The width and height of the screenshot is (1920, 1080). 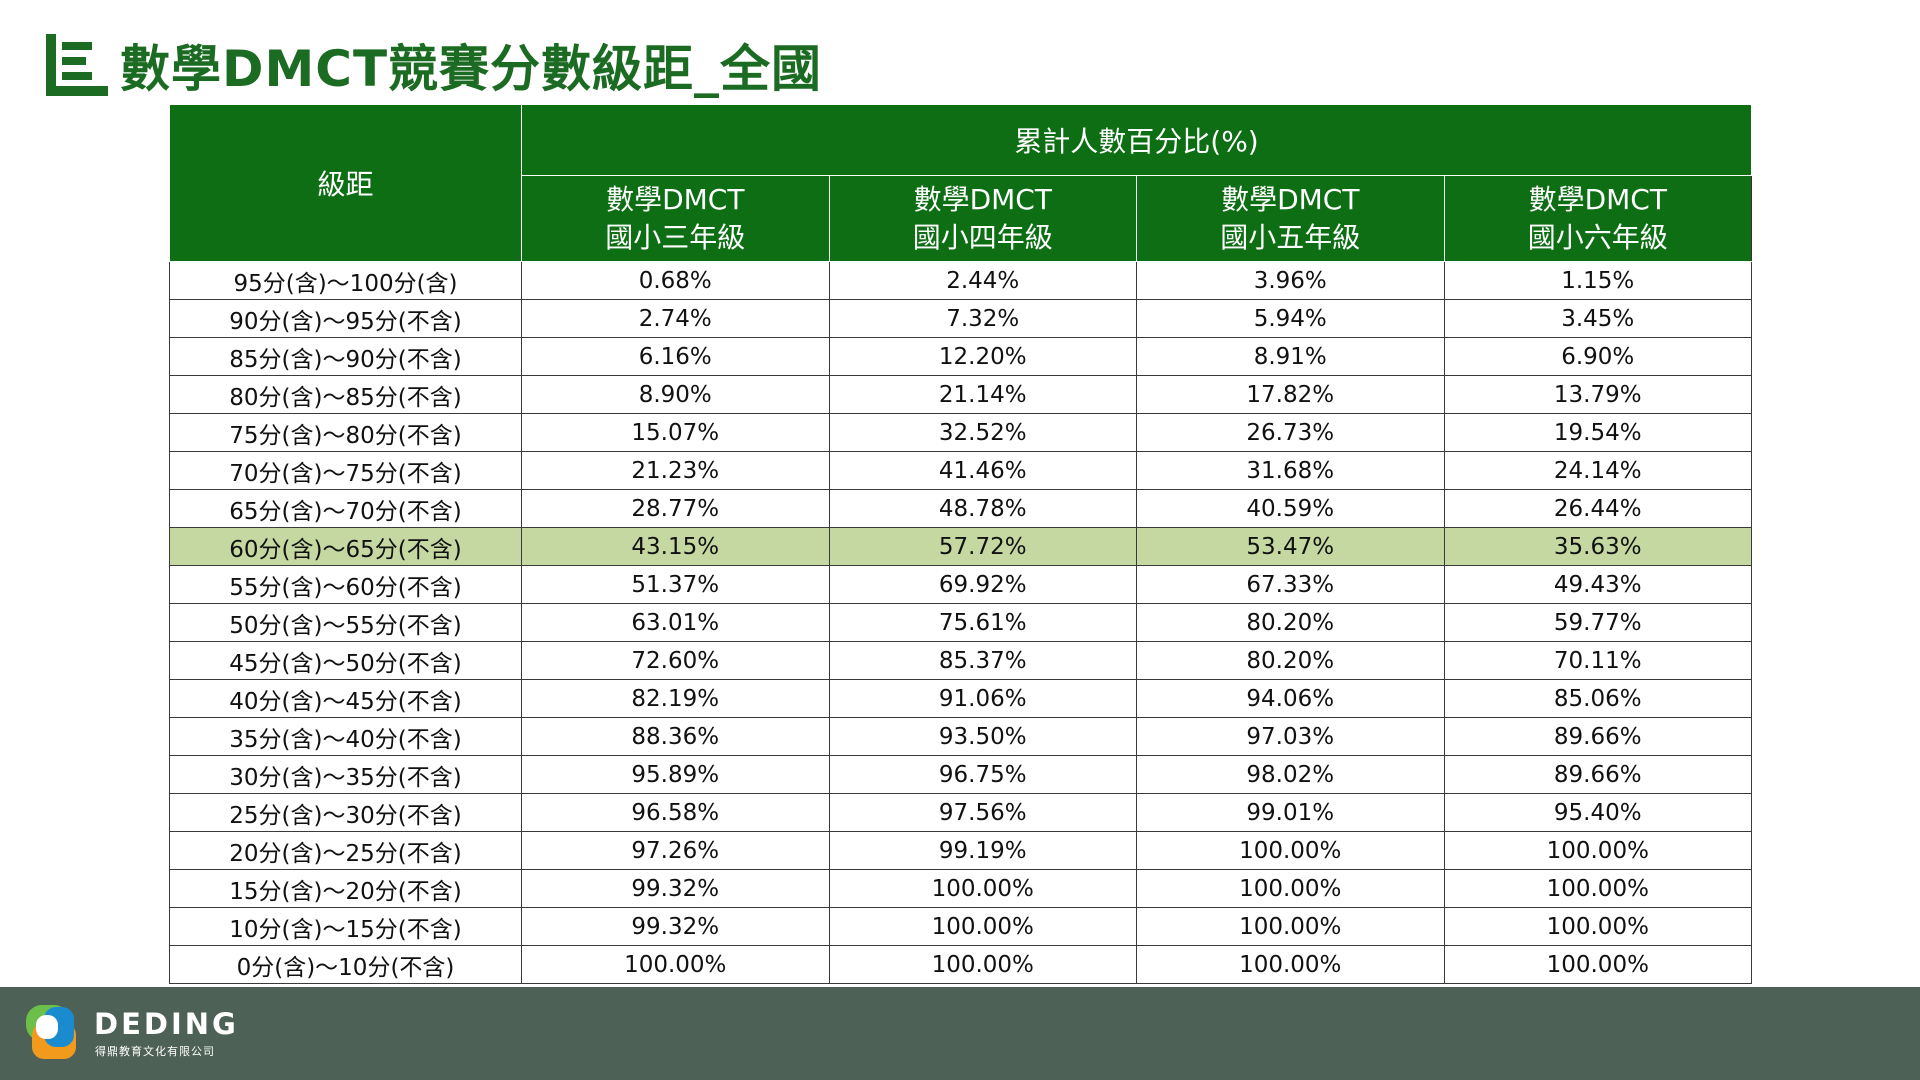 I want to click on percent-cell: 17.82%, so click(x=1290, y=394).